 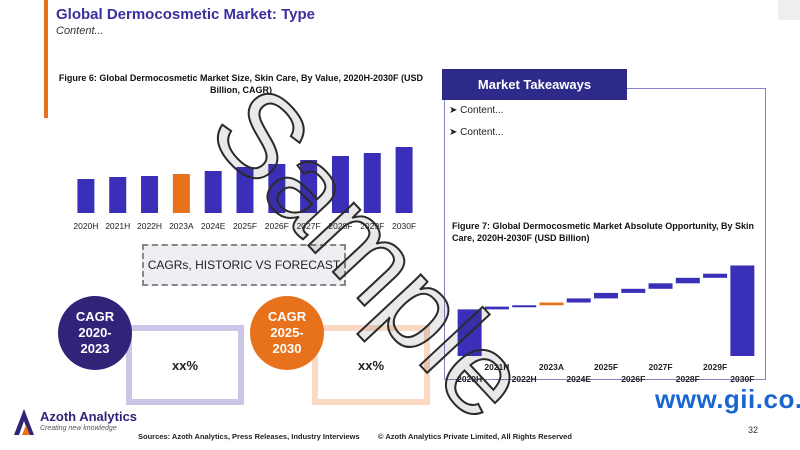 I want to click on tick-label-2021H: 2021H, so click(x=117, y=226).